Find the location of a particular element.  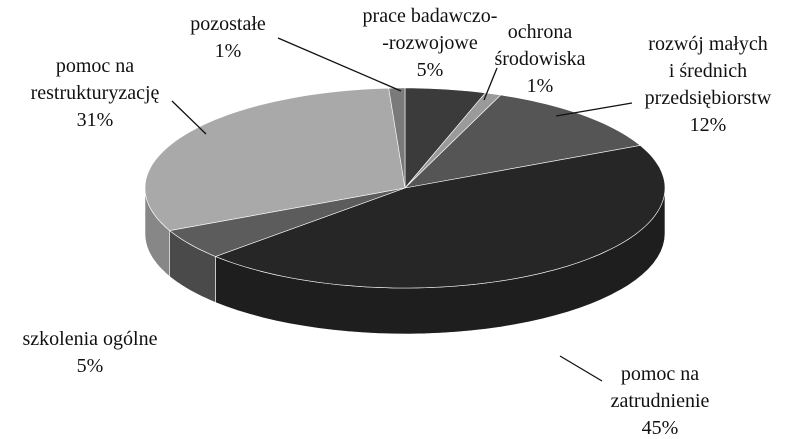

slice-label: pozostałe is located at coordinates (228, 24).